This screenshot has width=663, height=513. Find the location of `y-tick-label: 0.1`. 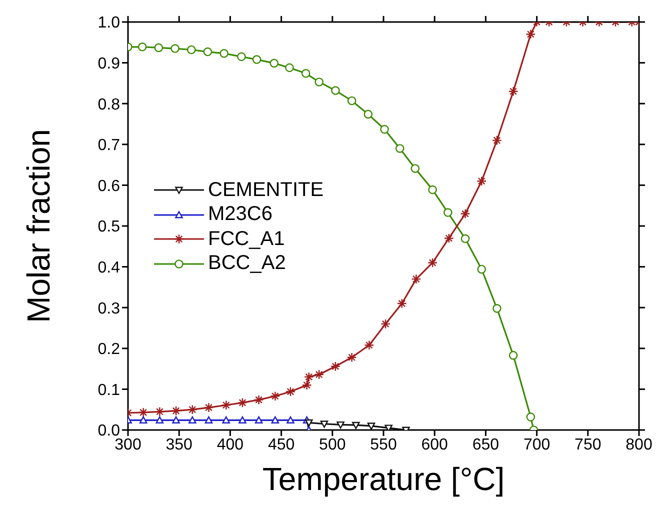

y-tick-label: 0.1 is located at coordinates (109, 390).